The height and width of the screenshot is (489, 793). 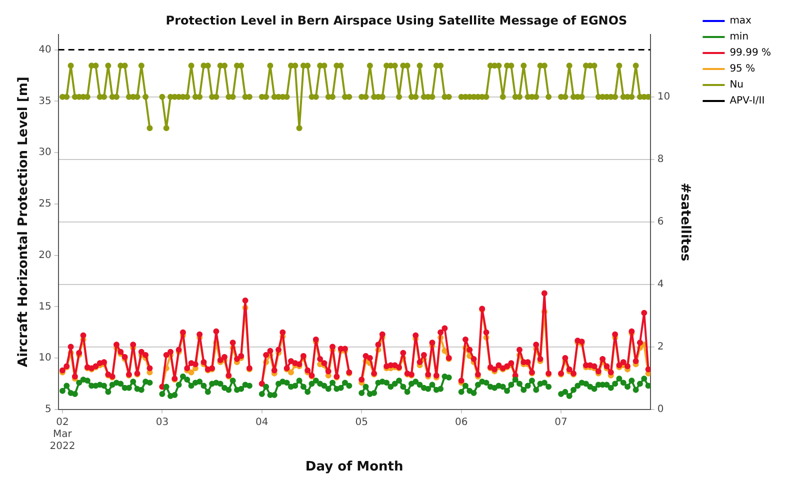 What do you see at coordinates (747, 101) in the screenshot?
I see `legend-label: APV-I/II` at bounding box center [747, 101].